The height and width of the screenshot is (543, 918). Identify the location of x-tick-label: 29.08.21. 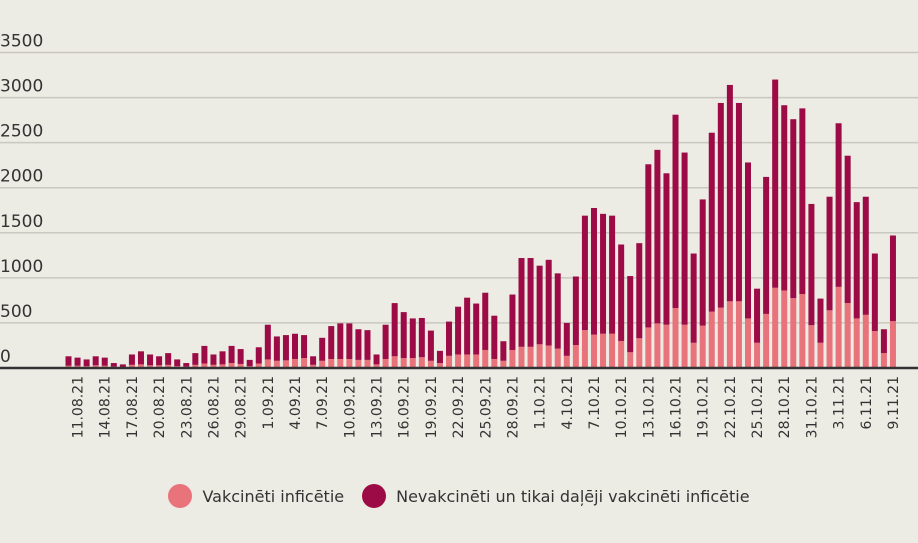
(242, 407).